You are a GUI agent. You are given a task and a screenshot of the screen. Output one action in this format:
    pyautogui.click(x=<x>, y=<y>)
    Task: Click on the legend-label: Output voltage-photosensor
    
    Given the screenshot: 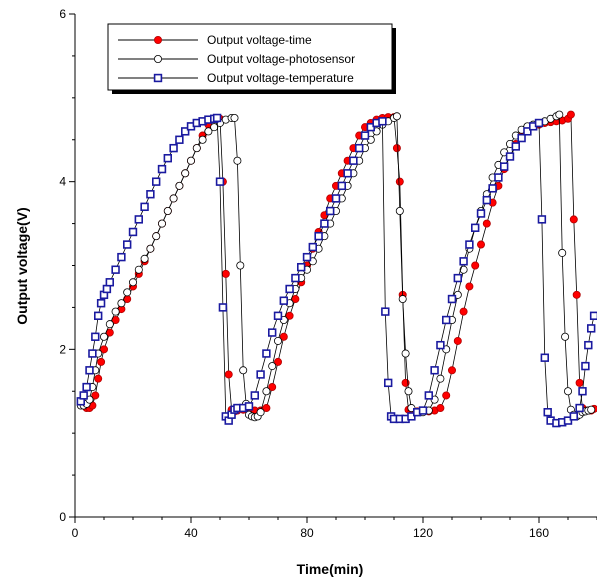 What is the action you would take?
    pyautogui.click(x=281, y=59)
    